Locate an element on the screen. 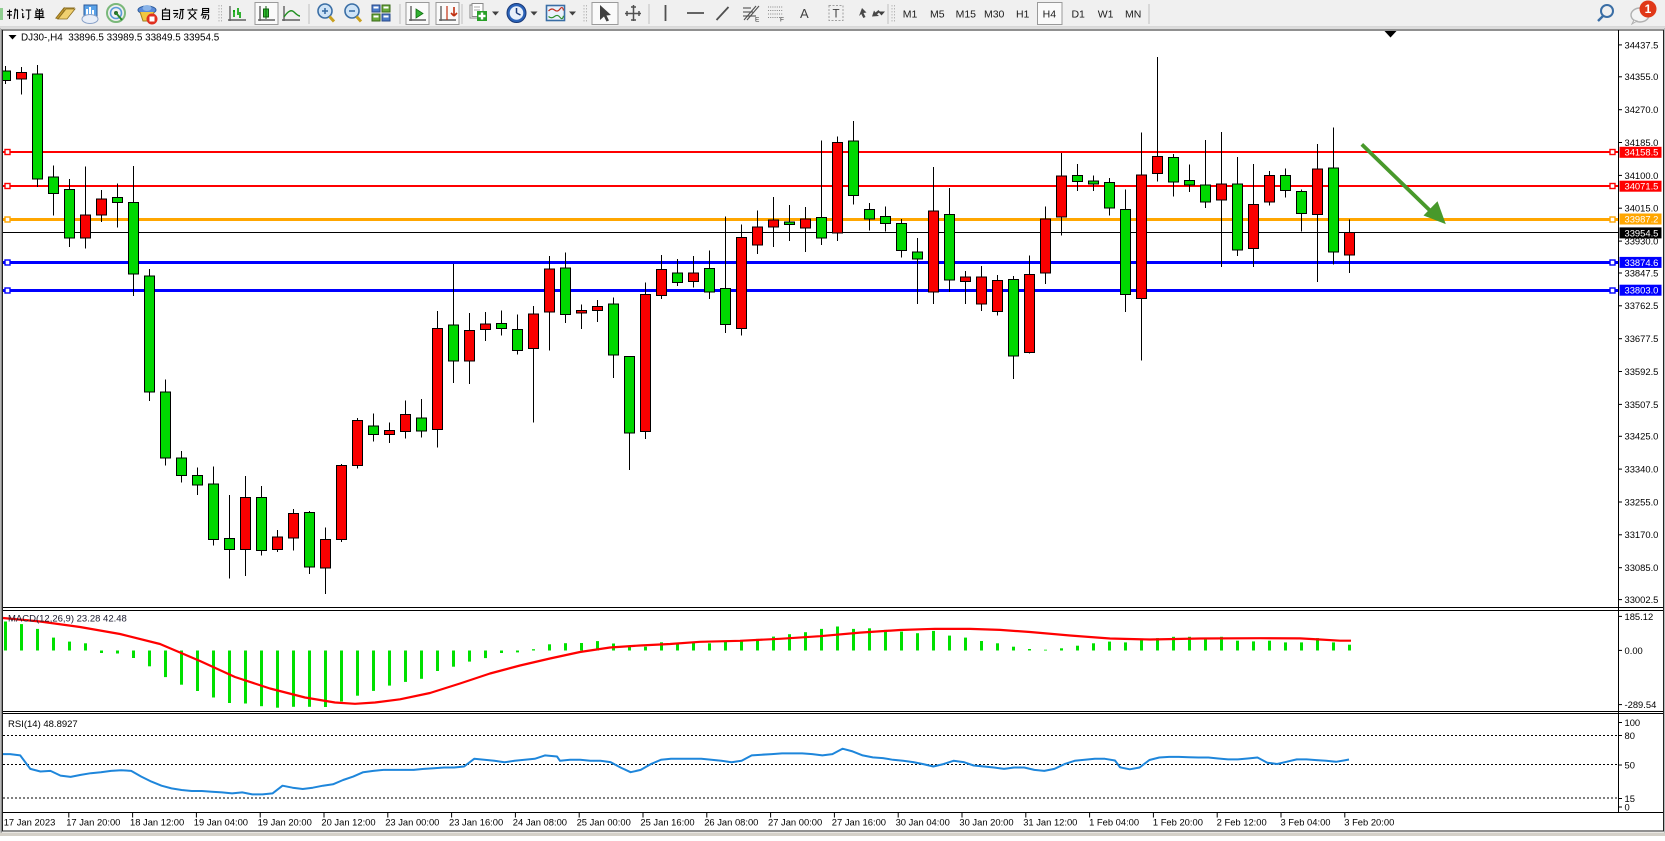 The image size is (1665, 841). svg-text: 33085.0 is located at coordinates (1642, 567).